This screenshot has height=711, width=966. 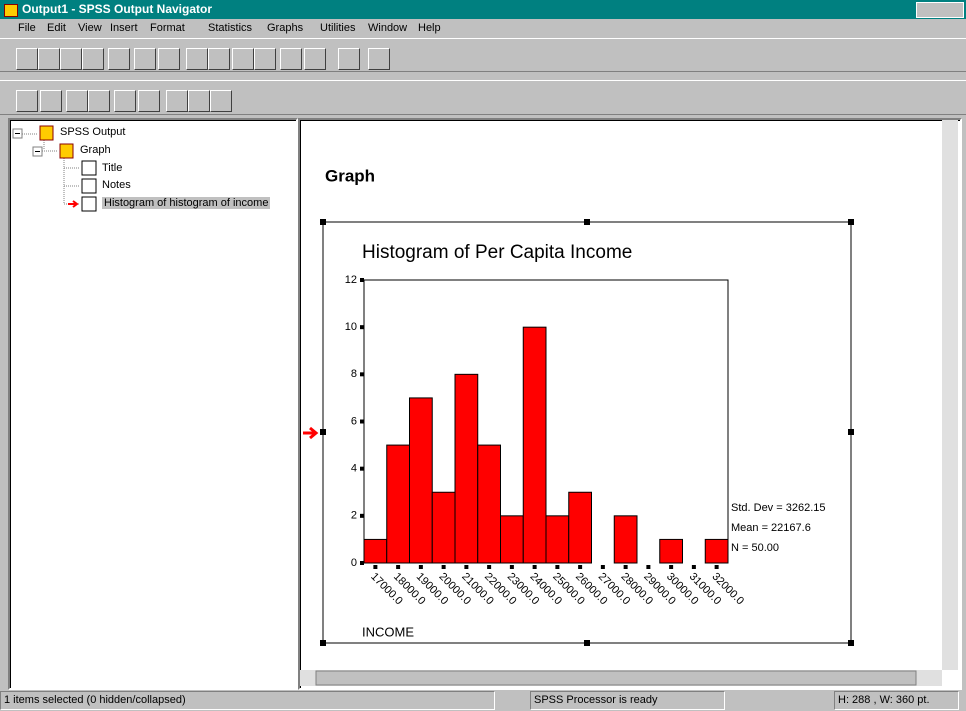 What do you see at coordinates (388, 631) in the screenshot?
I see `x-axis-label: INCOME` at bounding box center [388, 631].